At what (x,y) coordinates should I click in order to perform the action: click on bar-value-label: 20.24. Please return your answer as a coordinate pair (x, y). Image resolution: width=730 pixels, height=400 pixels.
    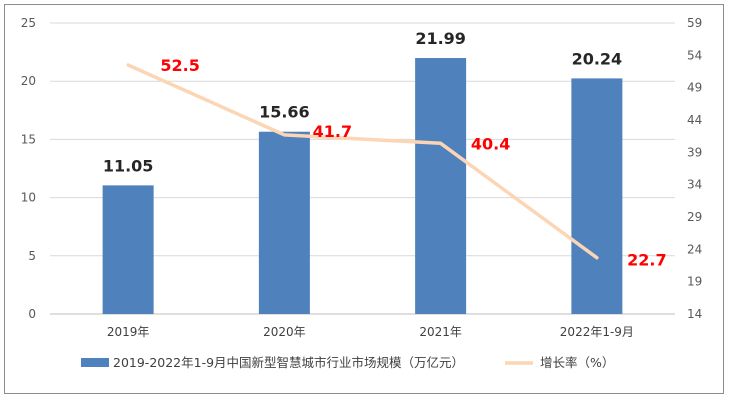
    Looking at the image, I should click on (597, 58).